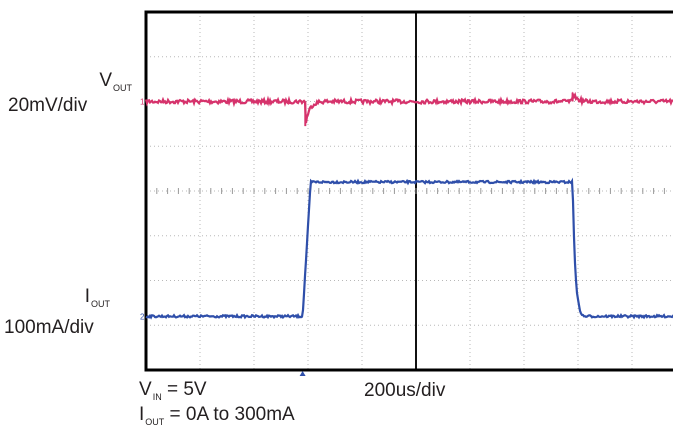  I want to click on timebase-label: 200us/div, so click(405, 390).